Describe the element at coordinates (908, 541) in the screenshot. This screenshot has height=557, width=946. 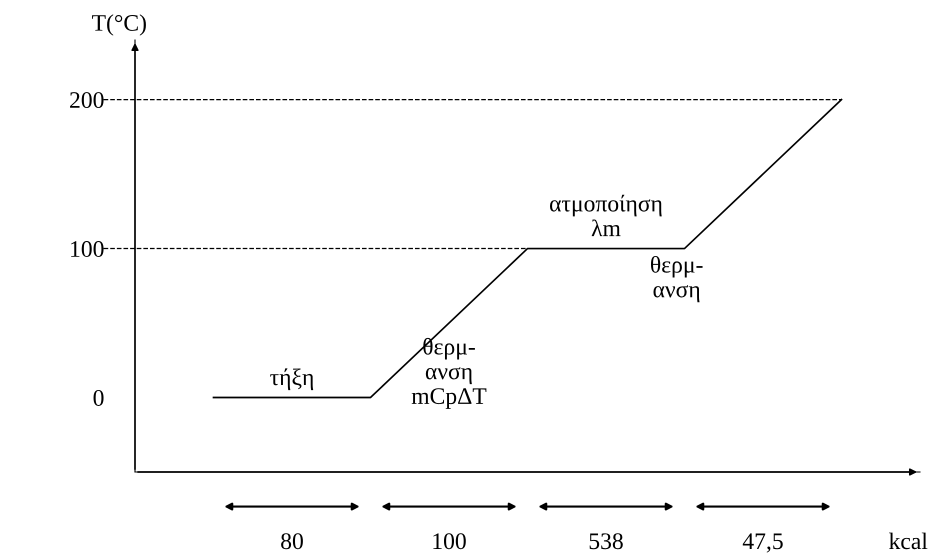
I see `x-axis-title: kcal` at that location.